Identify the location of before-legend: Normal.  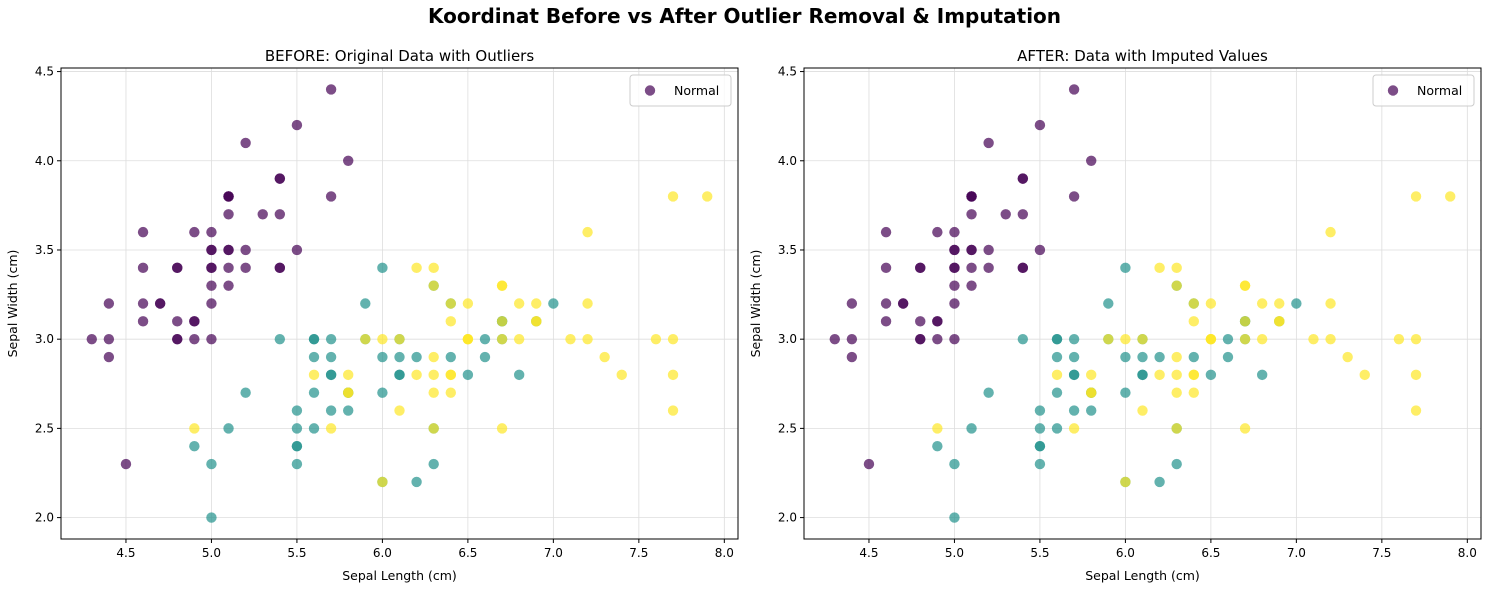
(680, 90).